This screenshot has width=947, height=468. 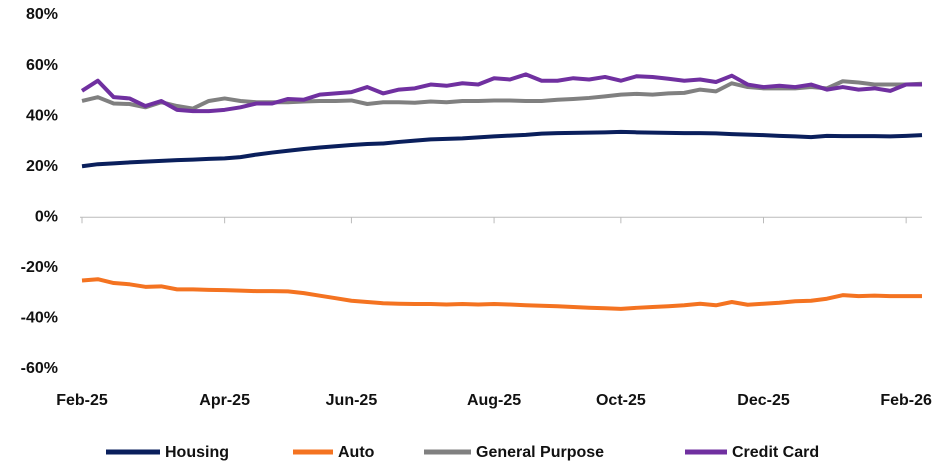 I want to click on y-tick-label: -60%, so click(x=39, y=368).